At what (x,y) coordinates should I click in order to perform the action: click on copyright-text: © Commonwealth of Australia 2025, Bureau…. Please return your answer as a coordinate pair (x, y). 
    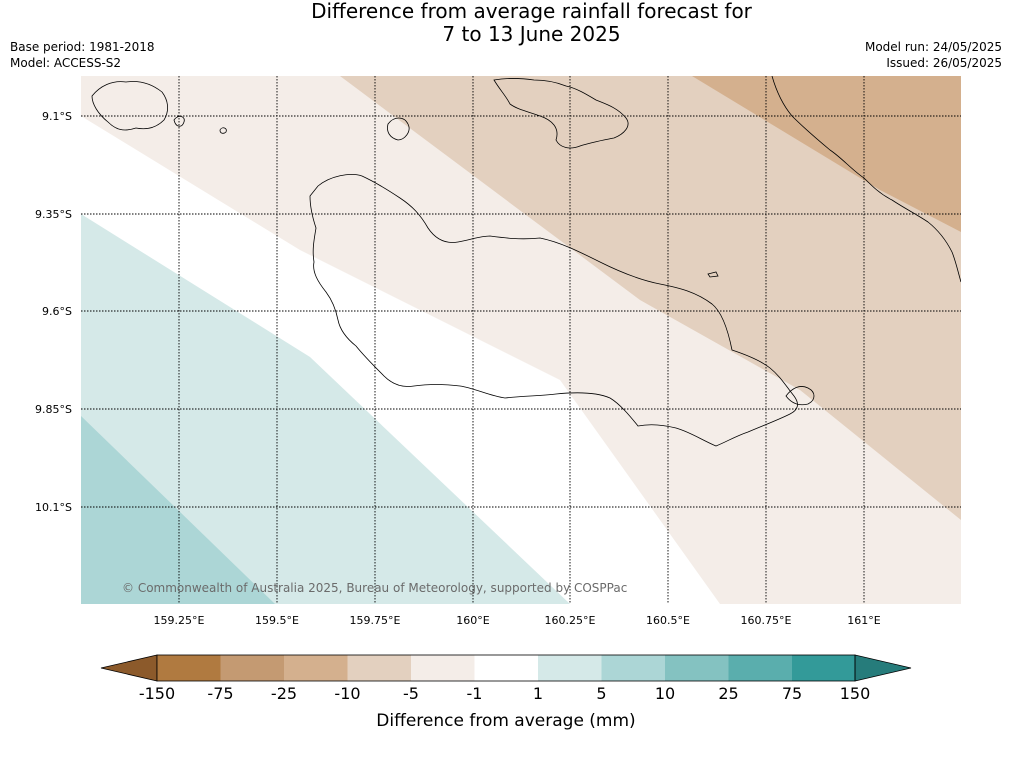
    Looking at the image, I should click on (374, 588).